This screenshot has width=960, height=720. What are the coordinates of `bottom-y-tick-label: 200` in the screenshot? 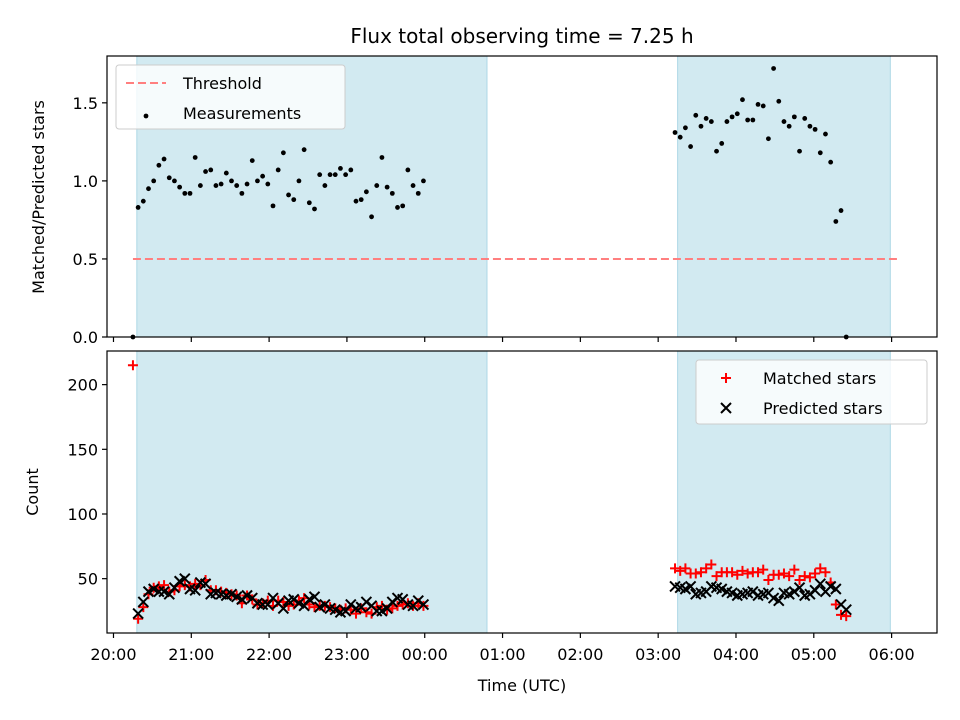 It's located at (82, 385).